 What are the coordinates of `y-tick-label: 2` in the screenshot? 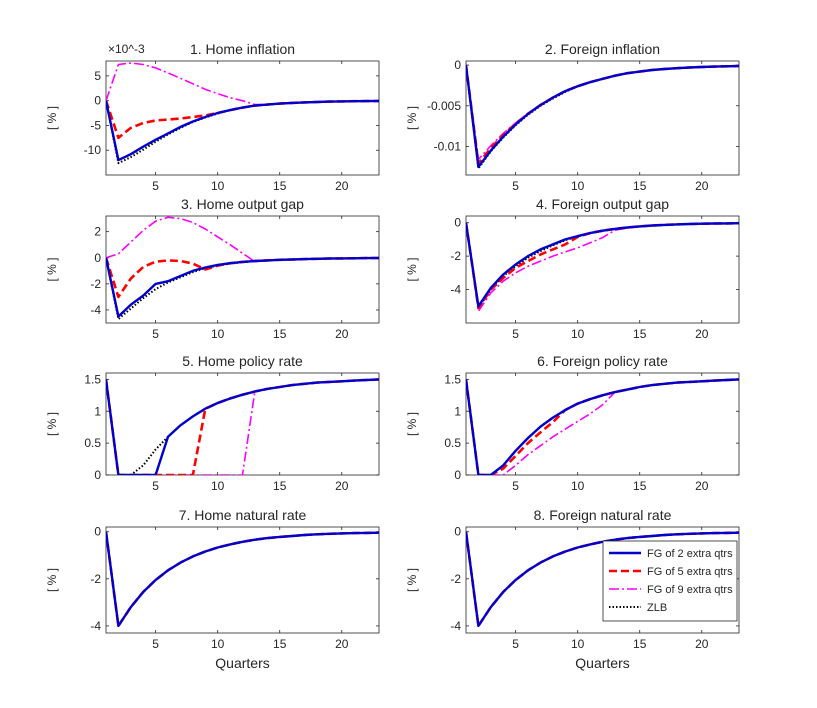 It's located at (97, 232).